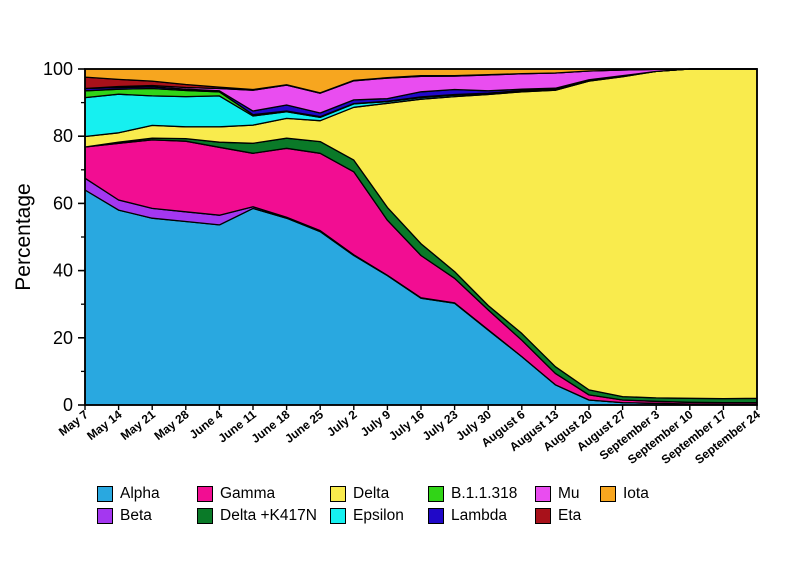 The height and width of the screenshot is (566, 800). Describe the element at coordinates (636, 493) in the screenshot. I see `legend-label: Iota` at that location.